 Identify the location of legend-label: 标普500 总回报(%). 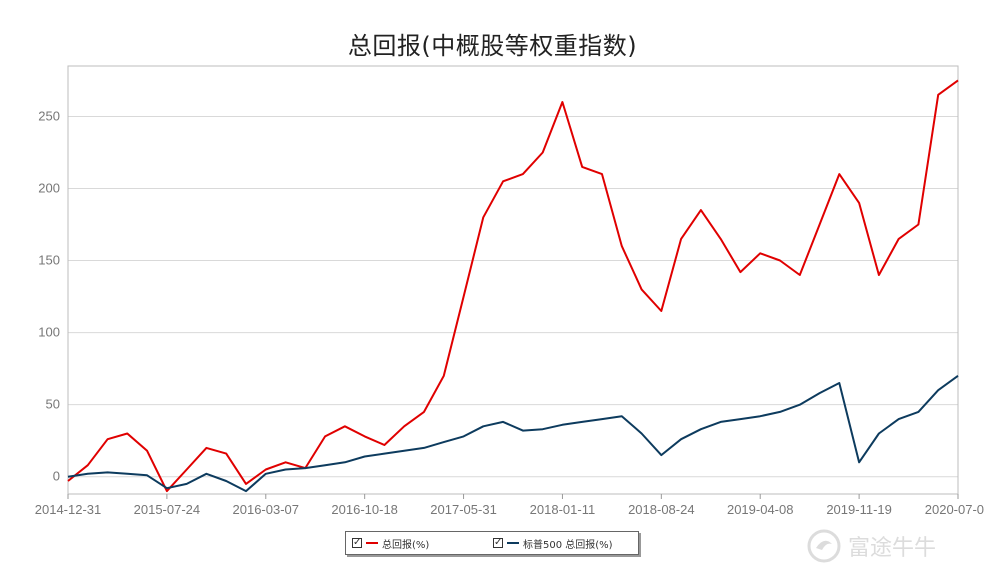
(568, 545).